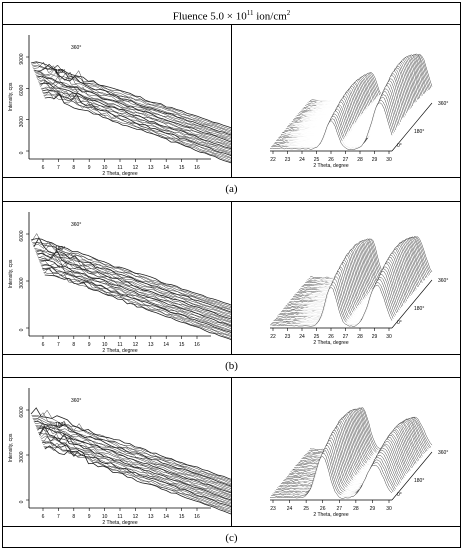  Describe the element at coordinates (151, 168) in the screenshot. I see `x-tick-label: 13` at that location.